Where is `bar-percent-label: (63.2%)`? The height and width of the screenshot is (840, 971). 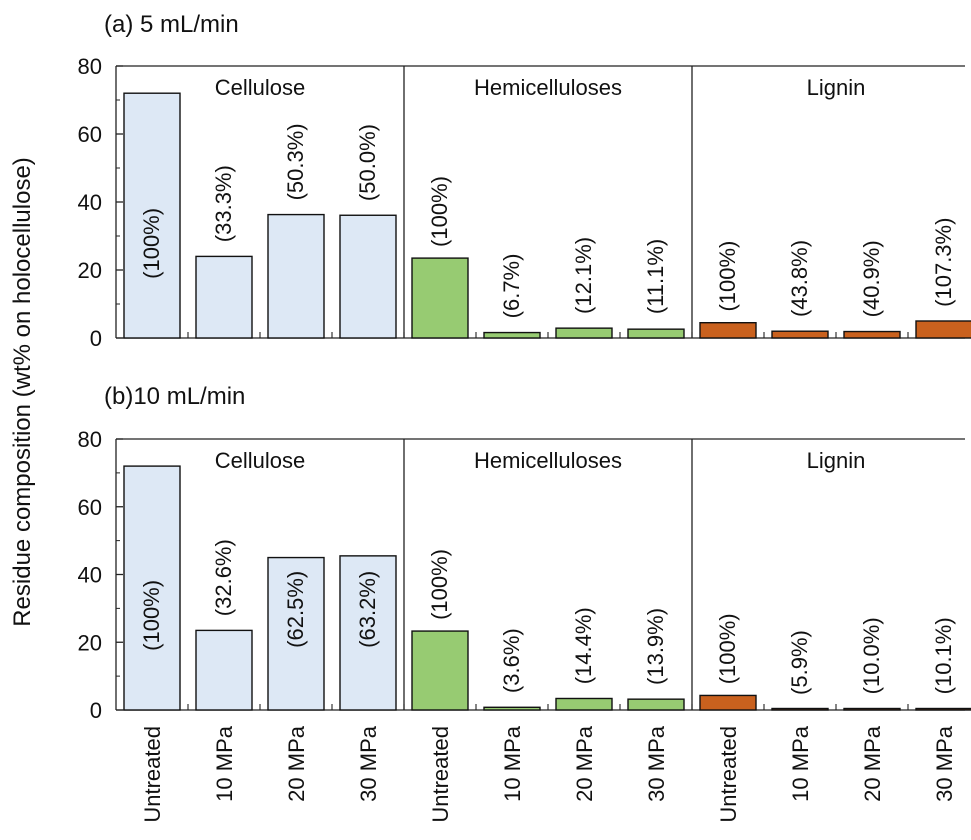 bar-percent-label: (63.2%) is located at coordinates (367, 609).